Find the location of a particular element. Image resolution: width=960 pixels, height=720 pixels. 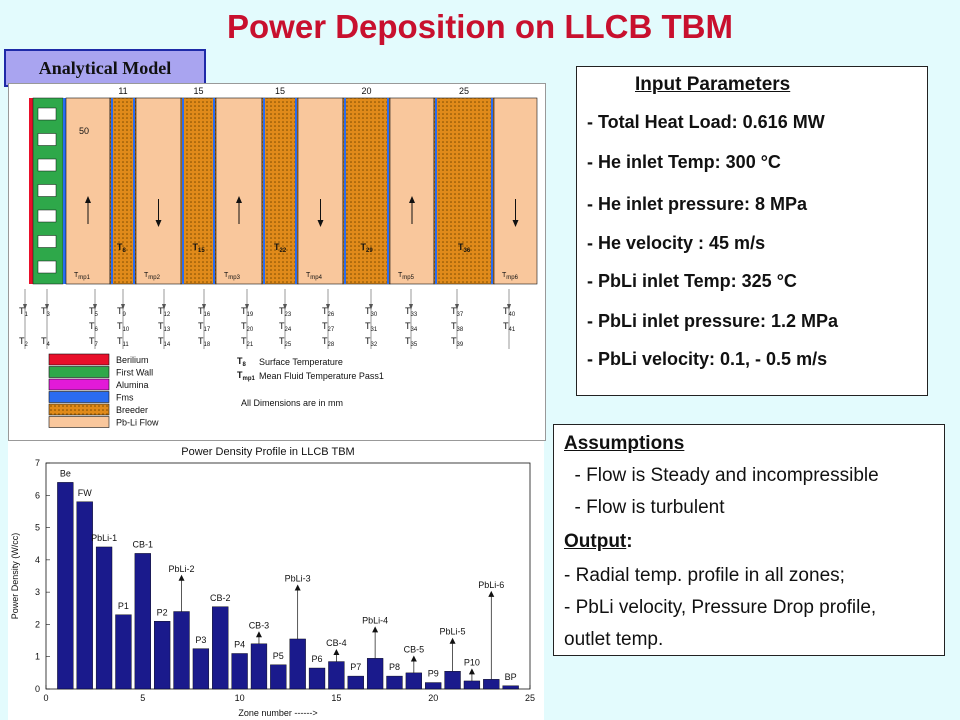

bar-label: PbLi-2 is located at coordinates (182, 569).